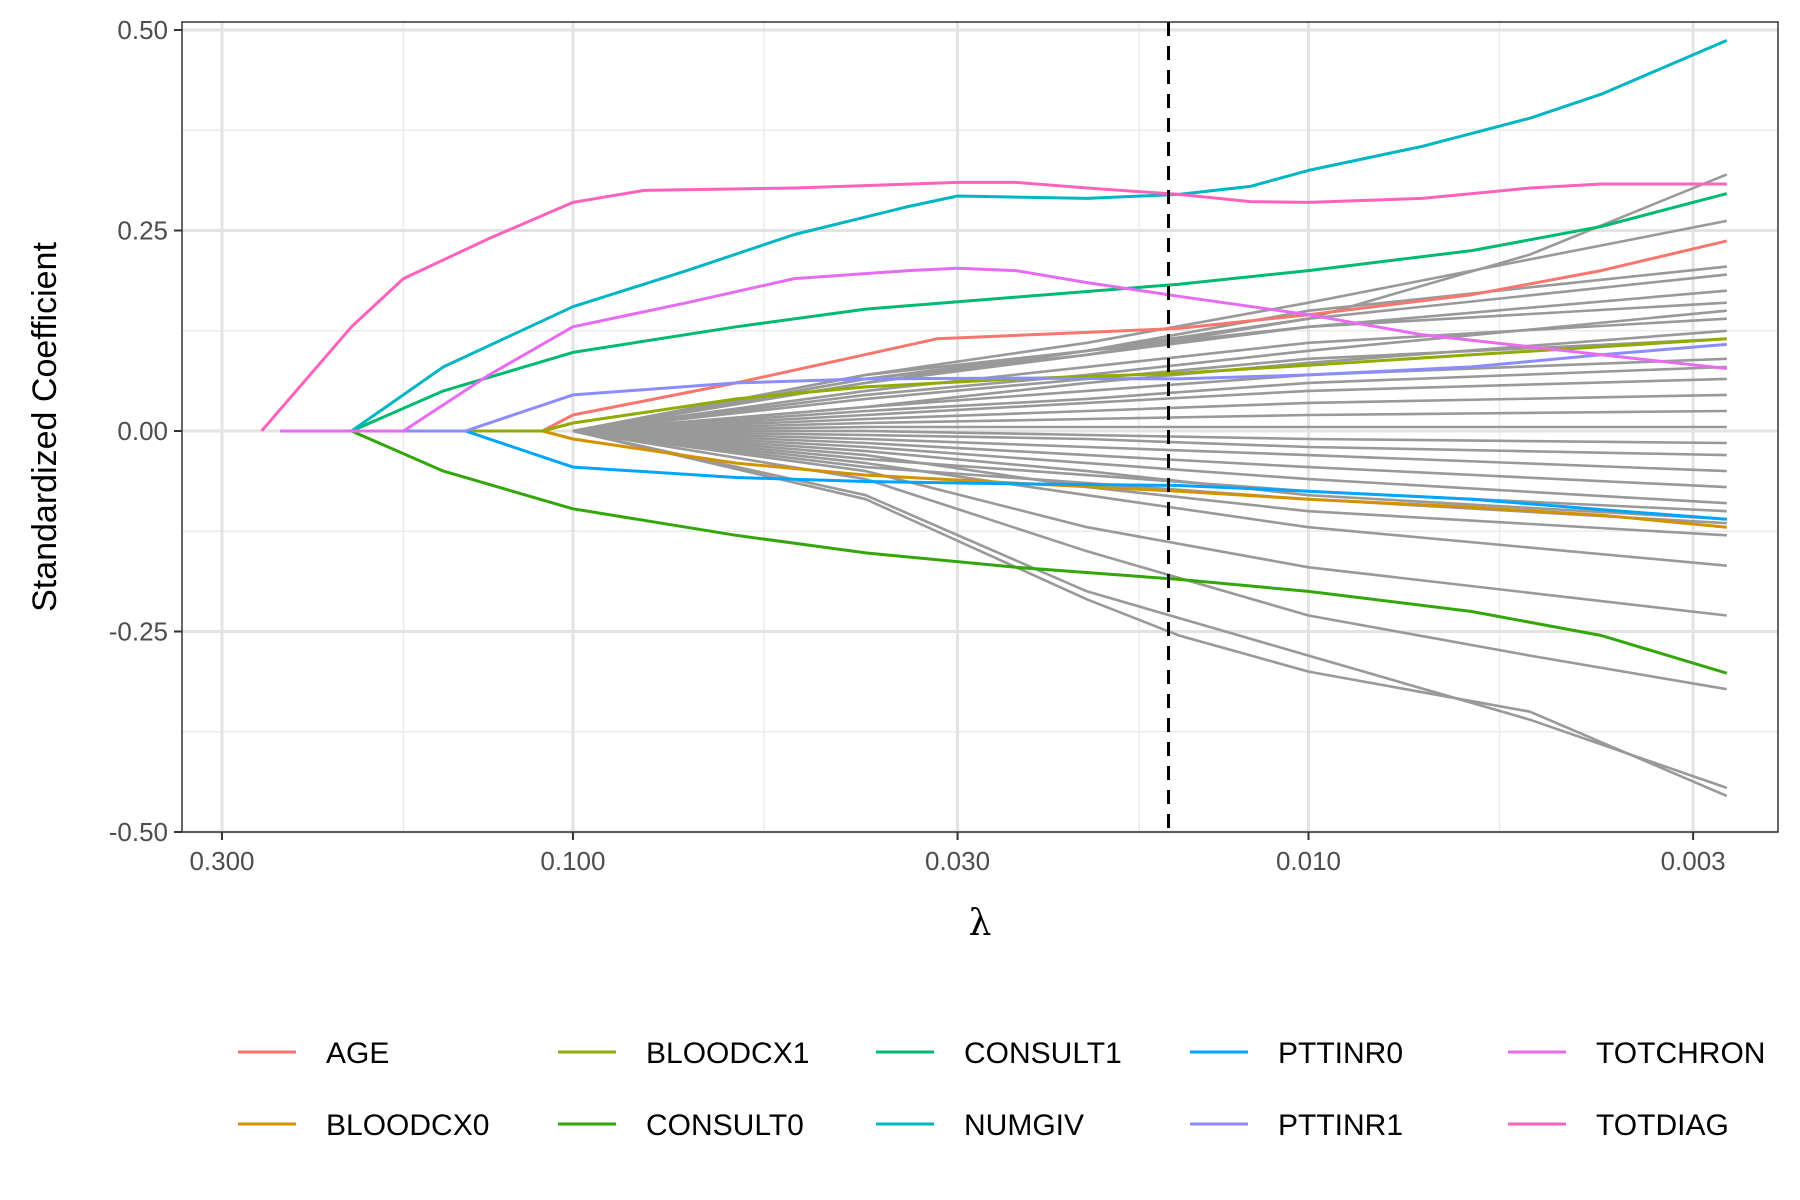 The height and width of the screenshot is (1200, 1800). What do you see at coordinates (142, 30) in the screenshot?
I see `y-tick-label: 0.50` at bounding box center [142, 30].